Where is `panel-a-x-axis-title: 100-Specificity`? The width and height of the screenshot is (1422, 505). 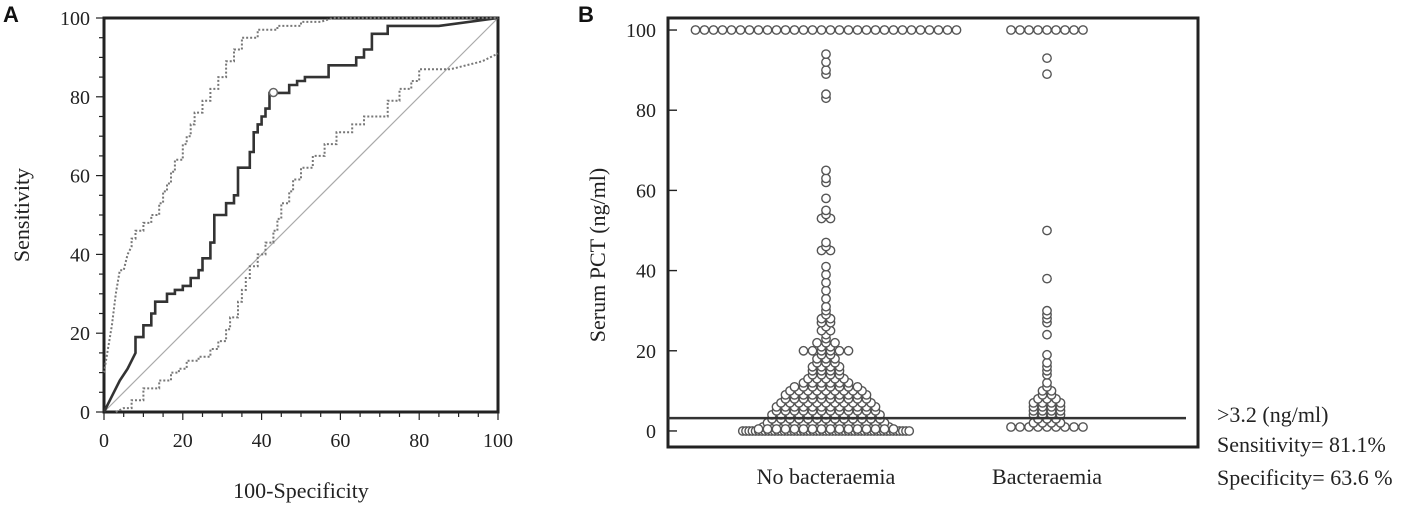 panel-a-x-axis-title: 100-Specificity is located at coordinates (301, 490).